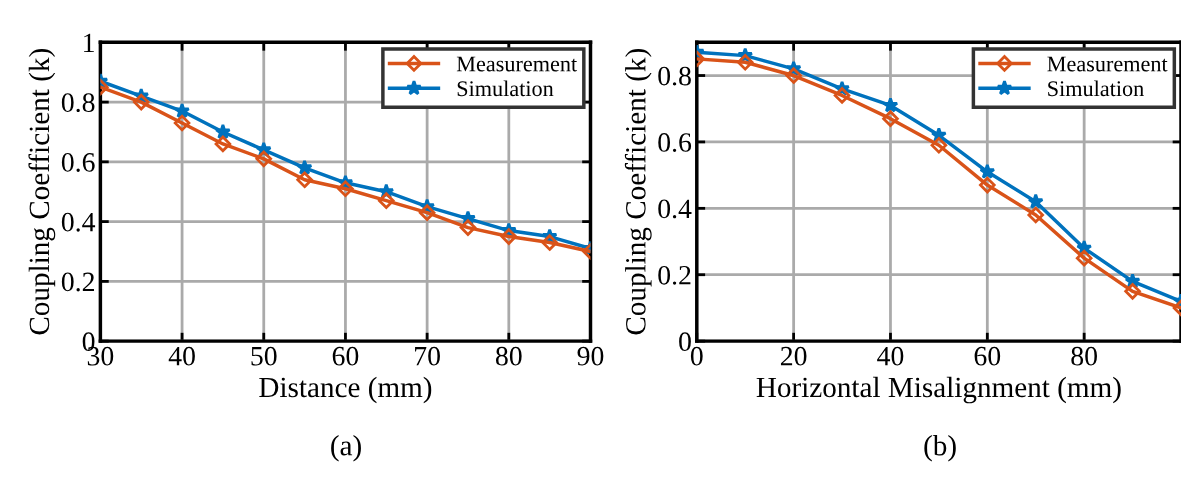 The image size is (1181, 498). What do you see at coordinates (346, 448) in the screenshot?
I see `text: (a)` at bounding box center [346, 448].